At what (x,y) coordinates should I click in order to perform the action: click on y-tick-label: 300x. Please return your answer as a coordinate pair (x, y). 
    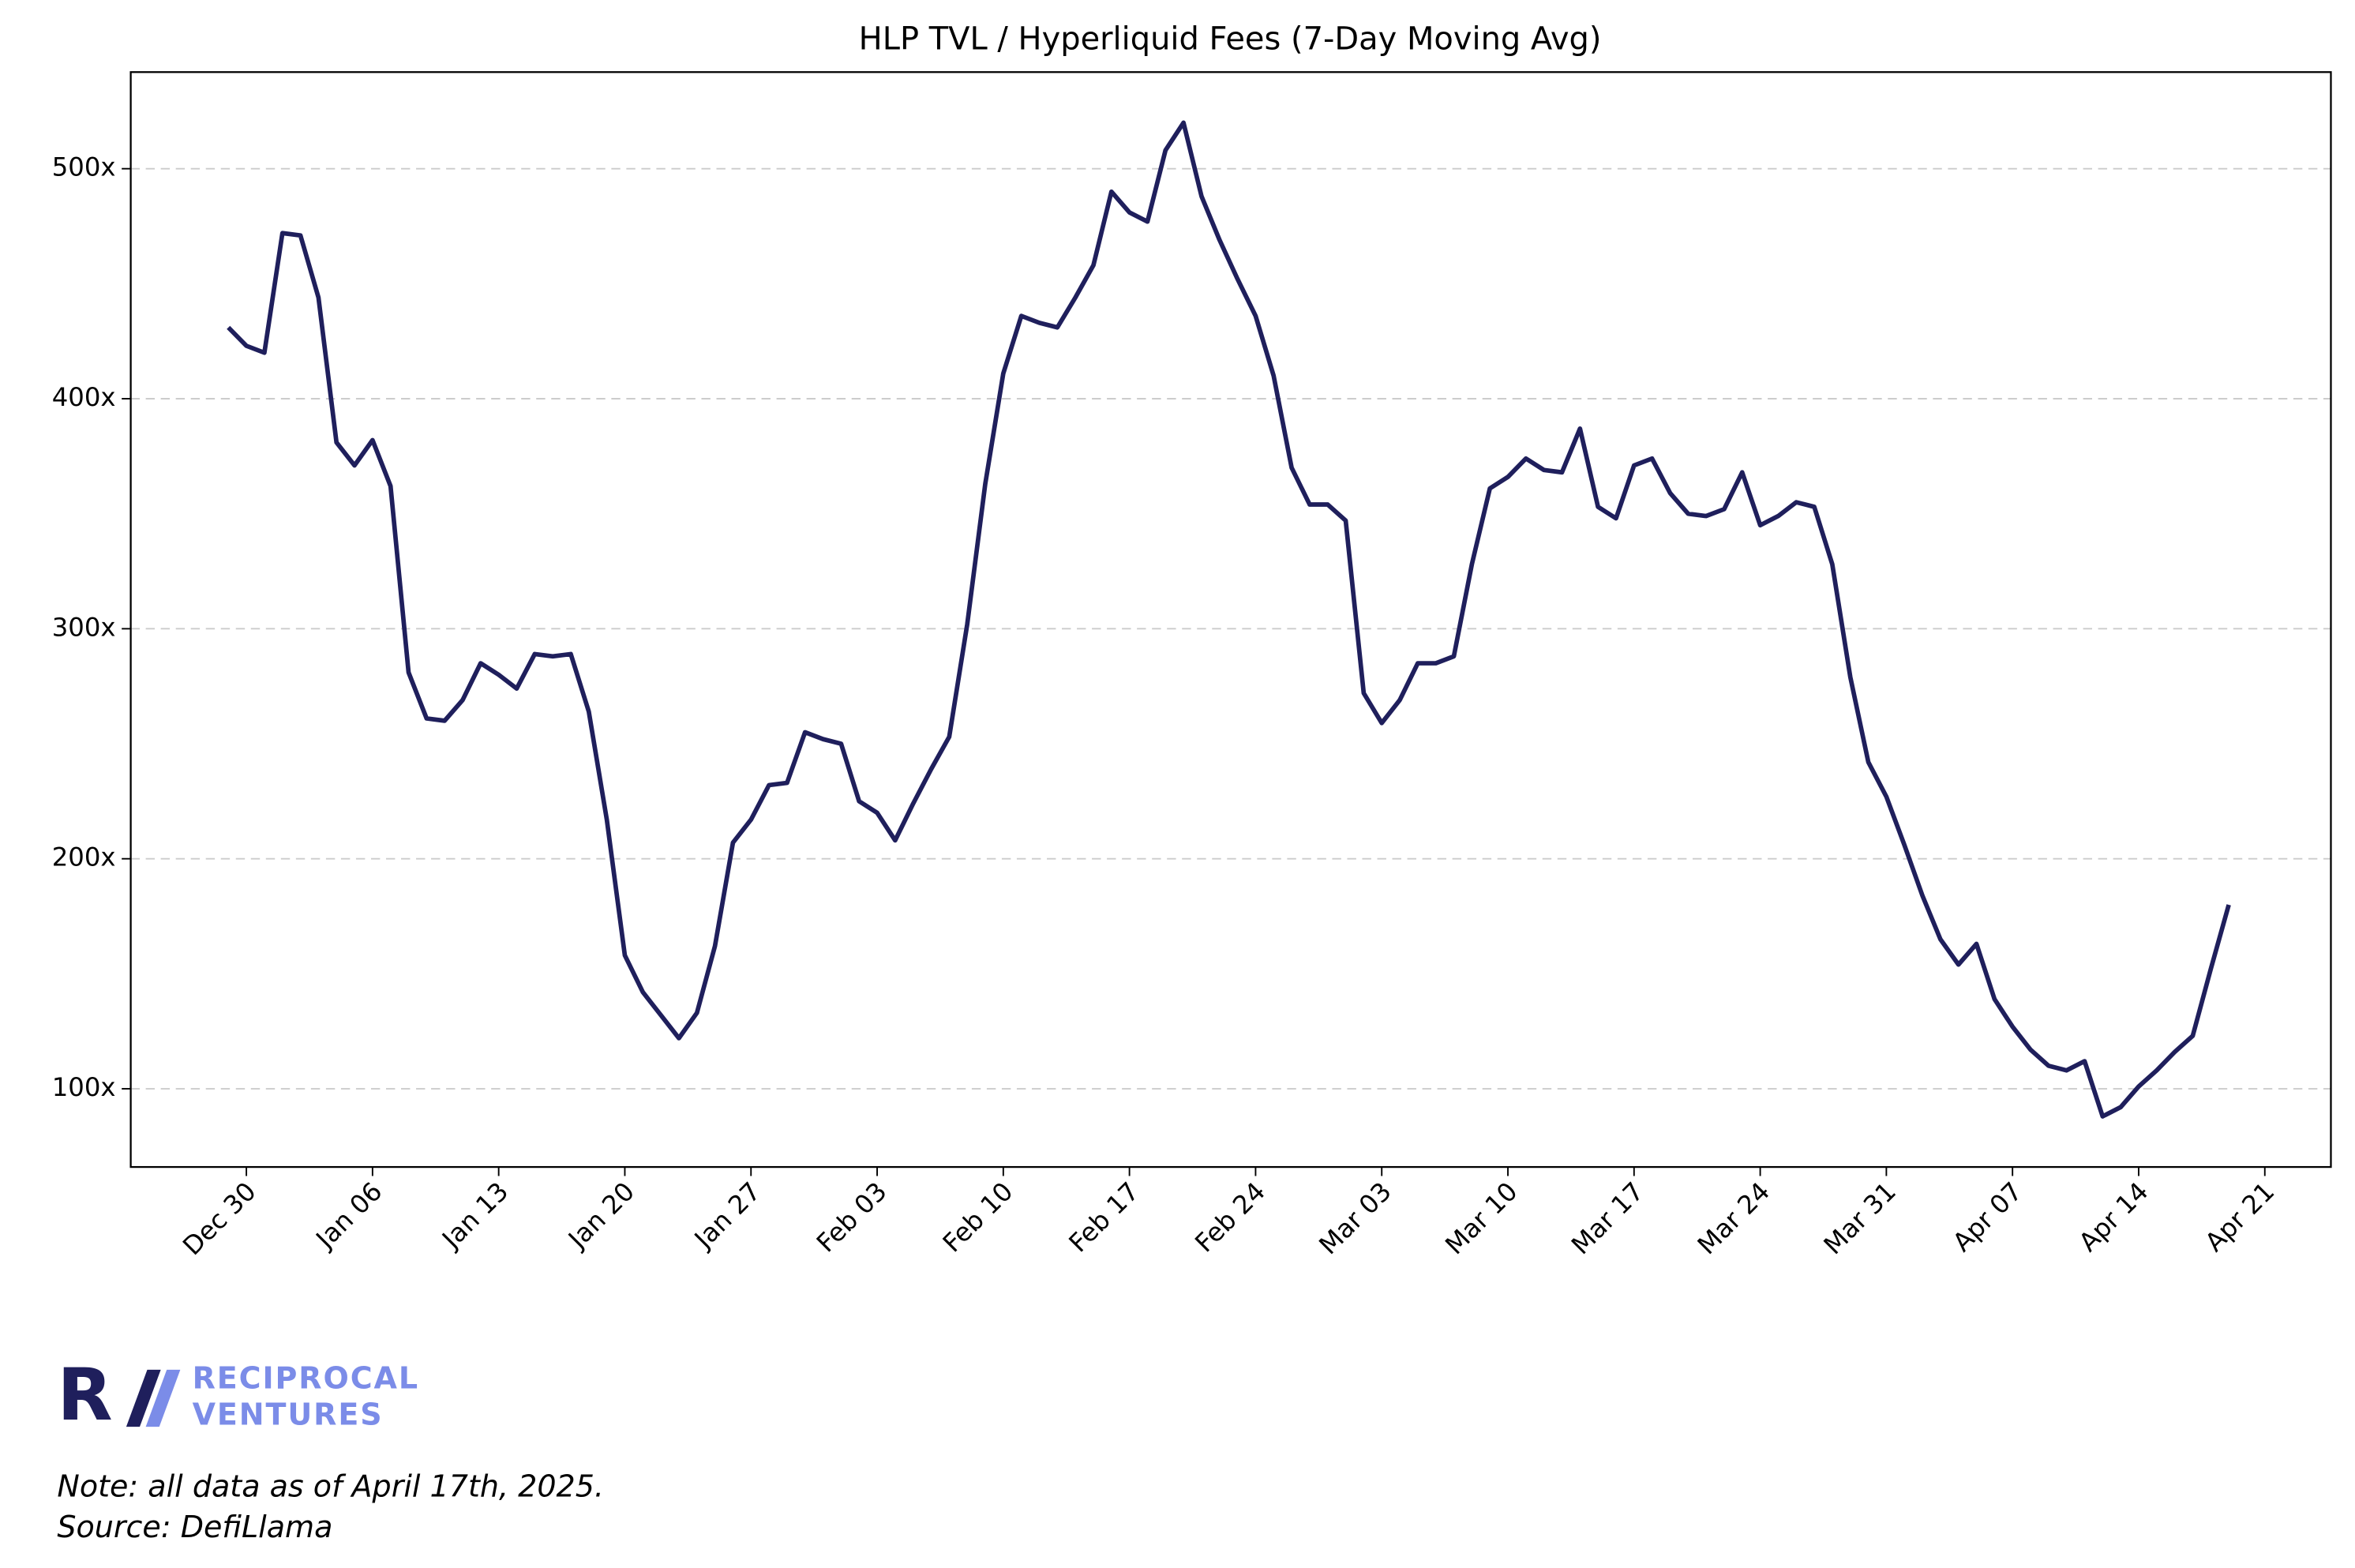
    Looking at the image, I should click on (84, 627).